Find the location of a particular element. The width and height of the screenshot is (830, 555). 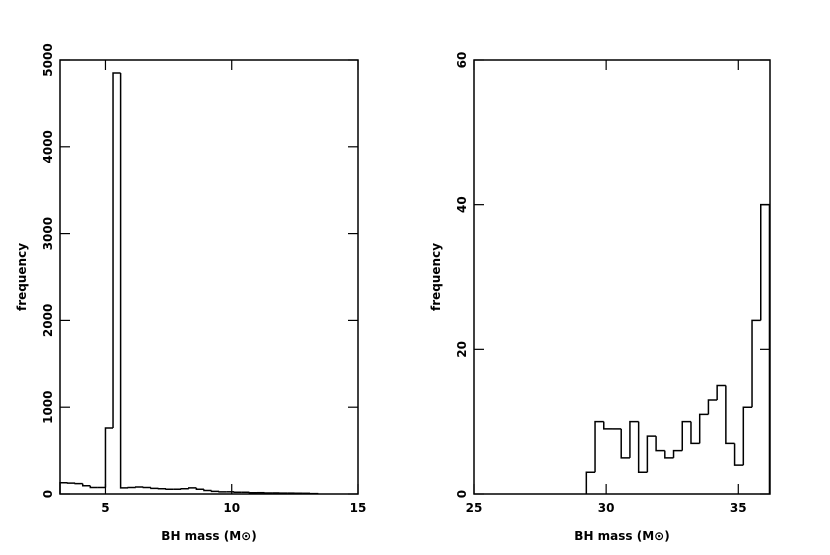

x-tick-label: 25 is located at coordinates (474, 508).